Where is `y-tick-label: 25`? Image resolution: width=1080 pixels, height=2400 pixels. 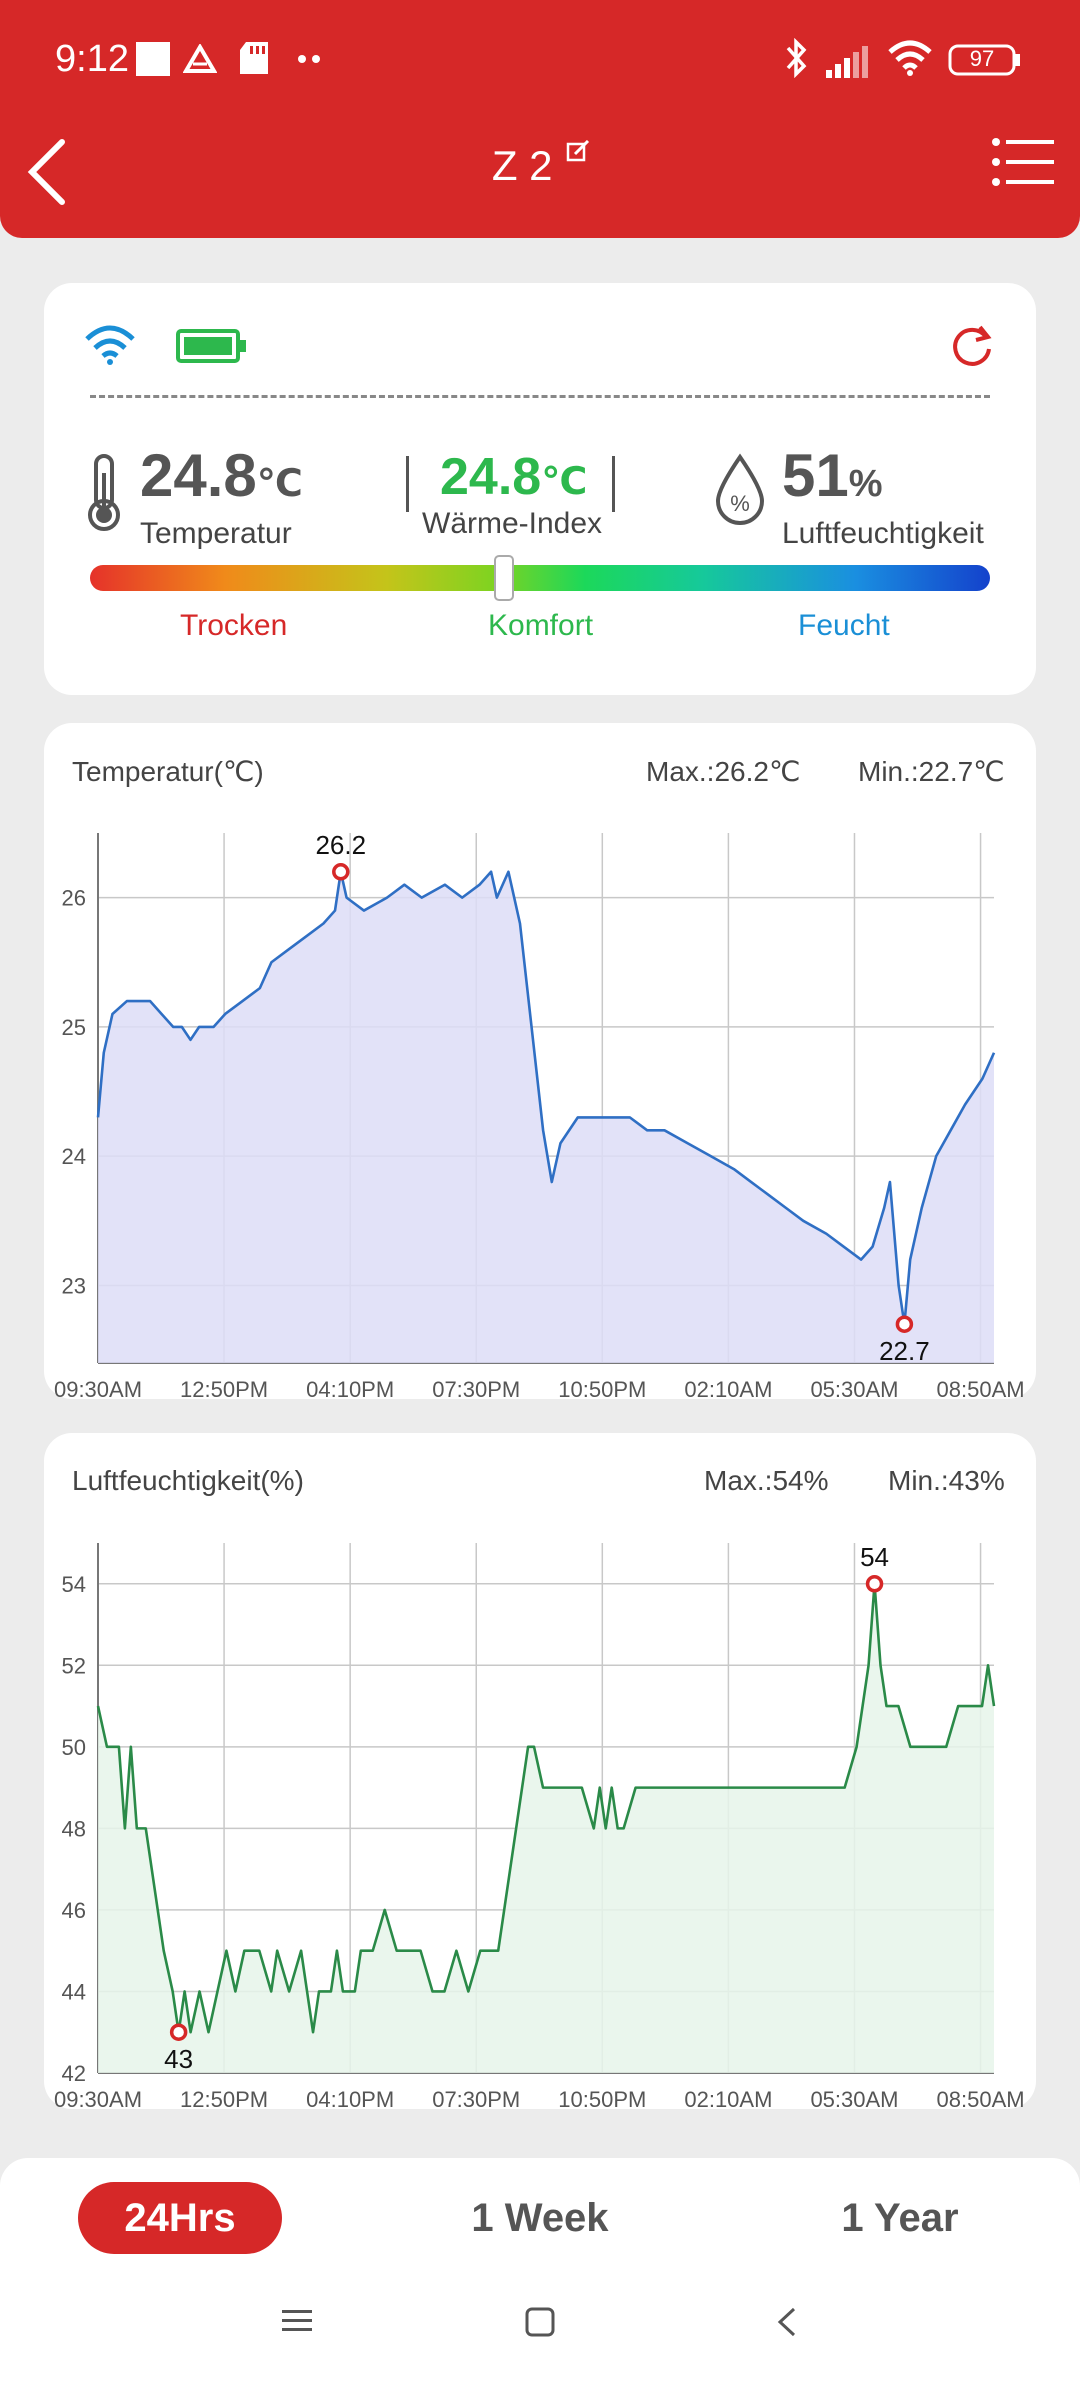
y-tick-label: 25 is located at coordinates (74, 1027).